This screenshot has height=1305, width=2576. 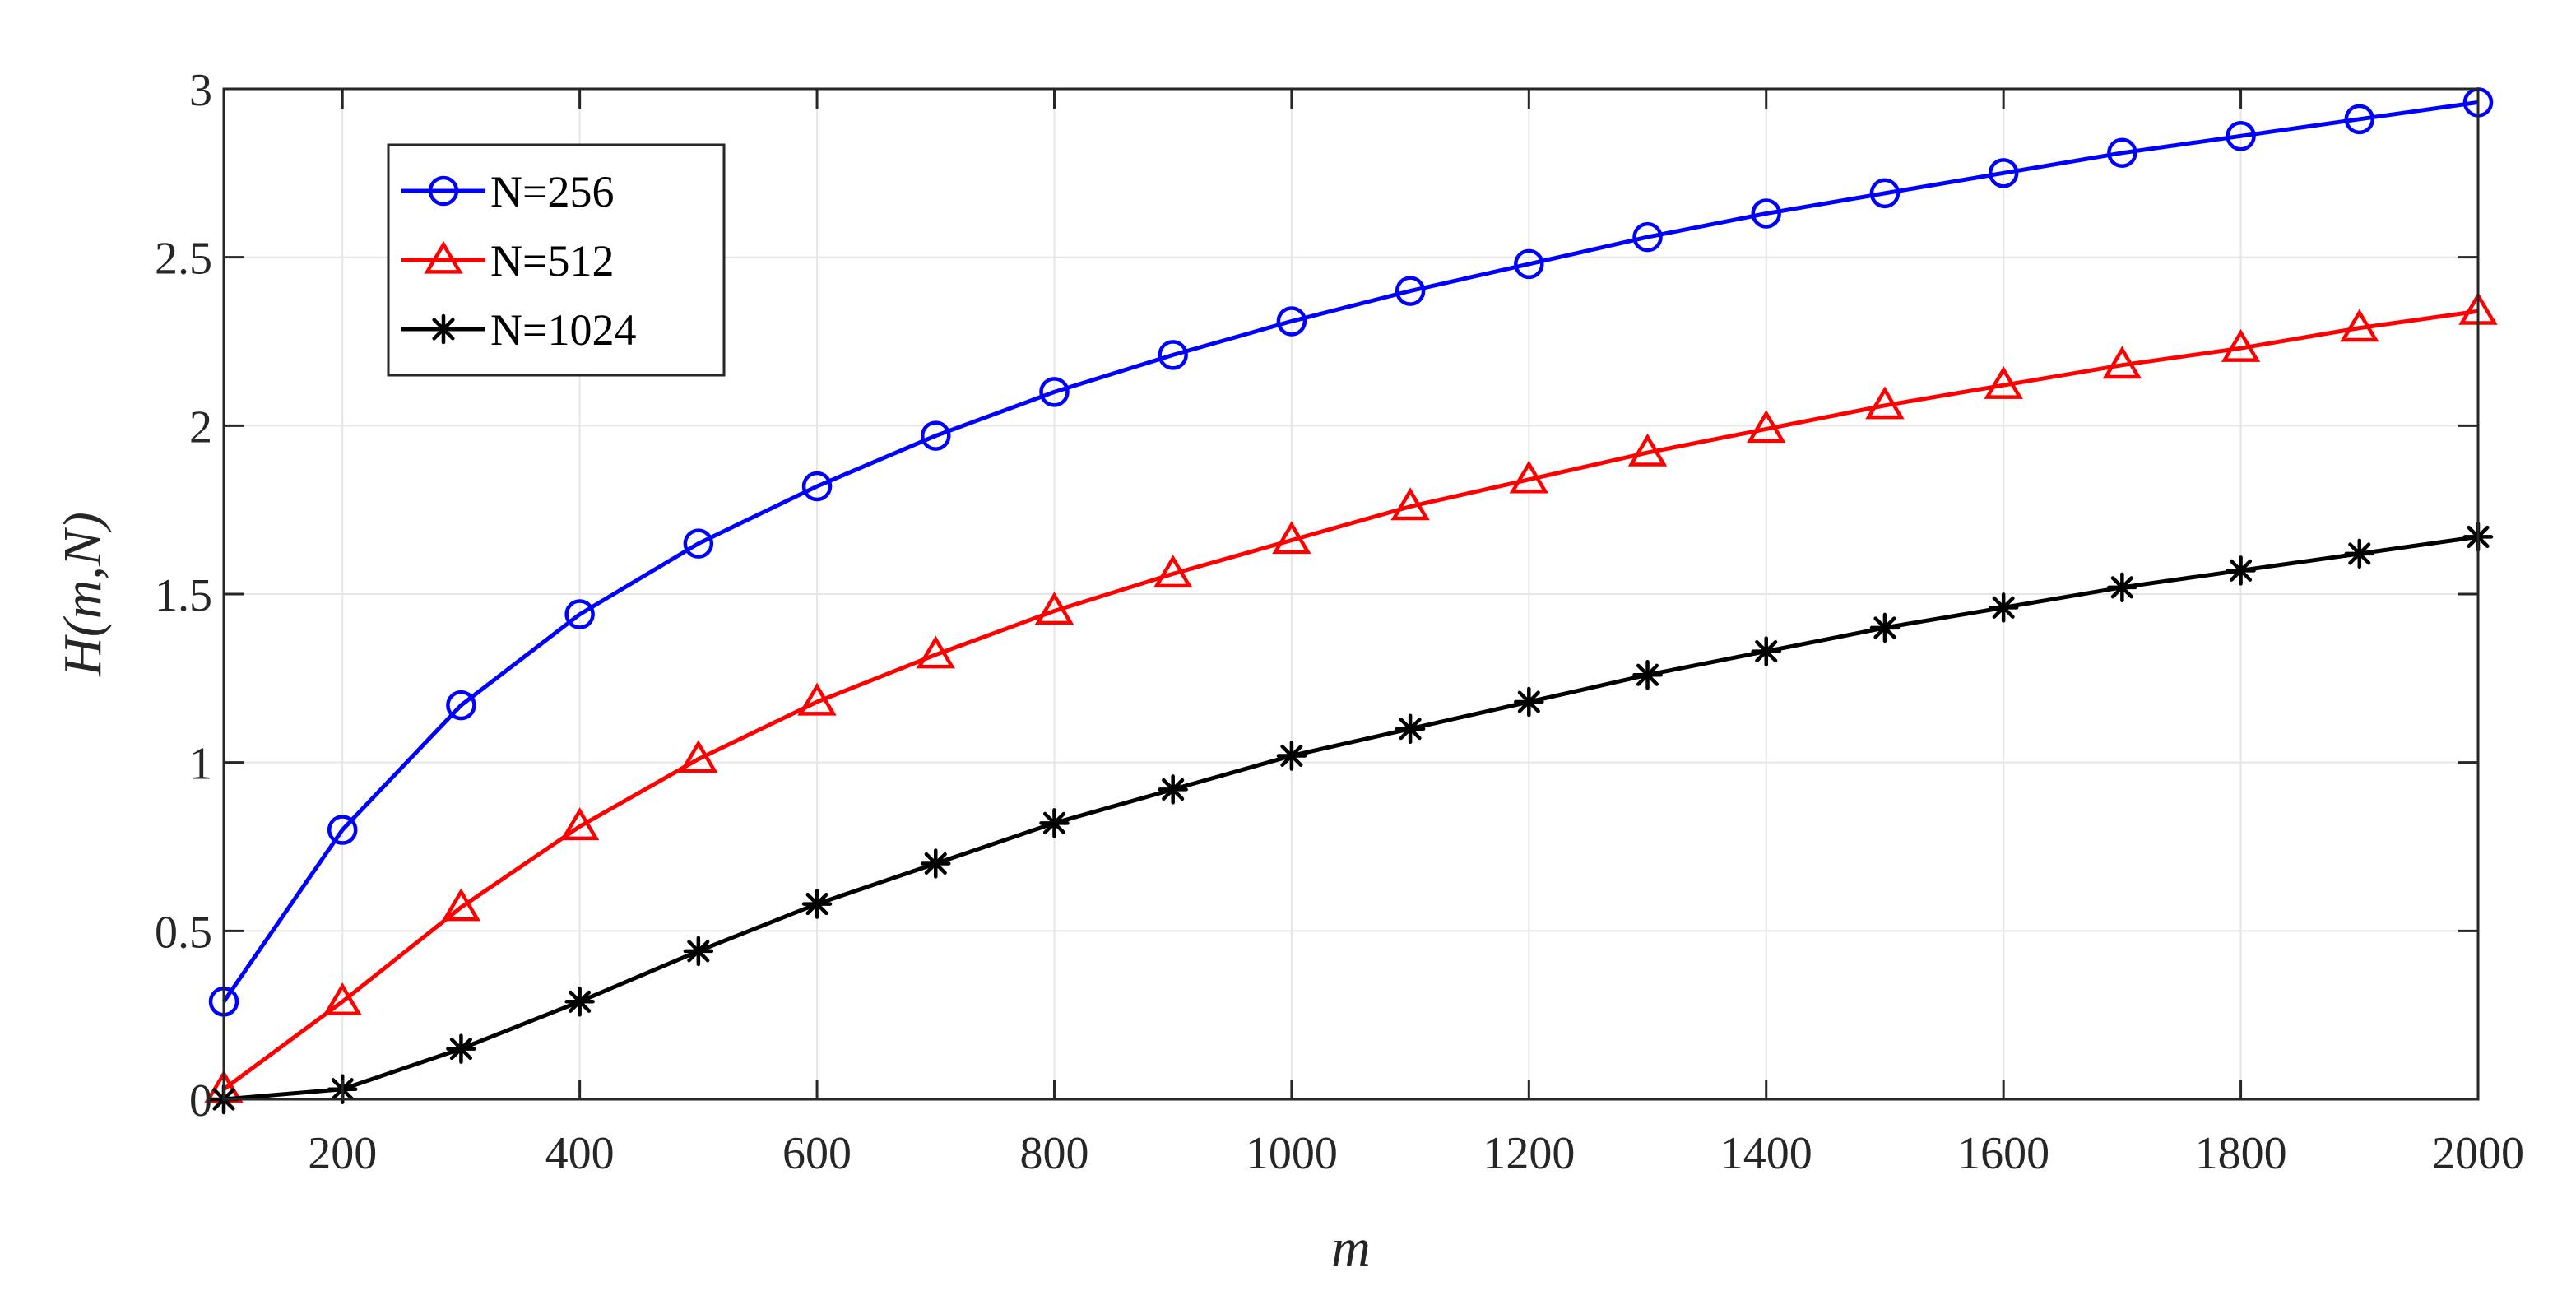 What do you see at coordinates (342, 1153) in the screenshot?
I see `x-tick-label: 200` at bounding box center [342, 1153].